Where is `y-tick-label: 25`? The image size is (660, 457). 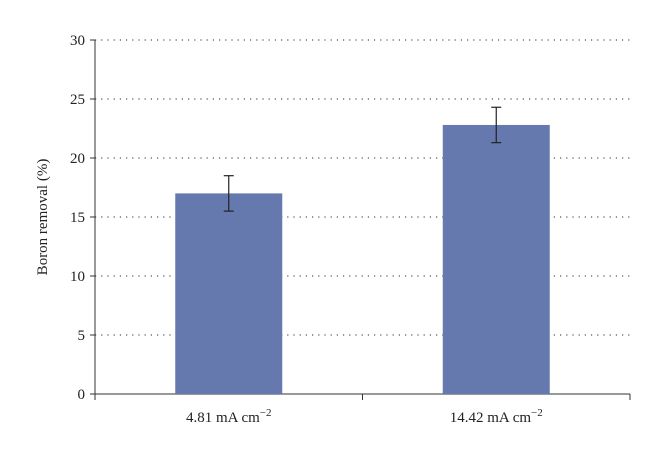 y-tick-label: 25 is located at coordinates (77, 100).